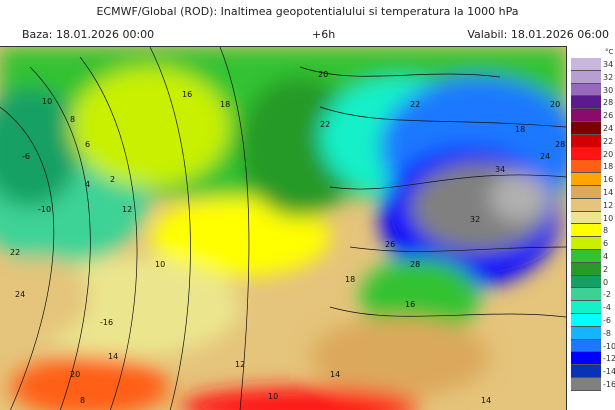  I want to click on legend-label: -4, so click(607, 308).